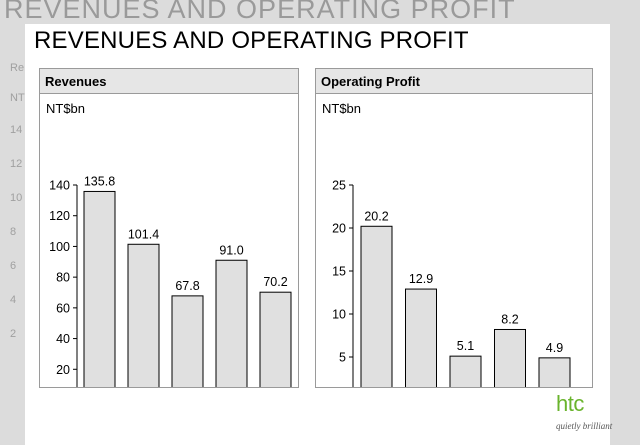  I want to click on revenues-unit-label: NT$bn, so click(66, 108).